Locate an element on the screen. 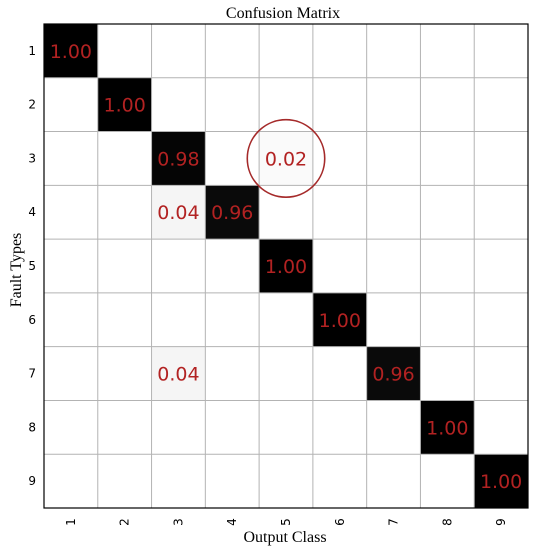  annotations is located at coordinates (286, 158).